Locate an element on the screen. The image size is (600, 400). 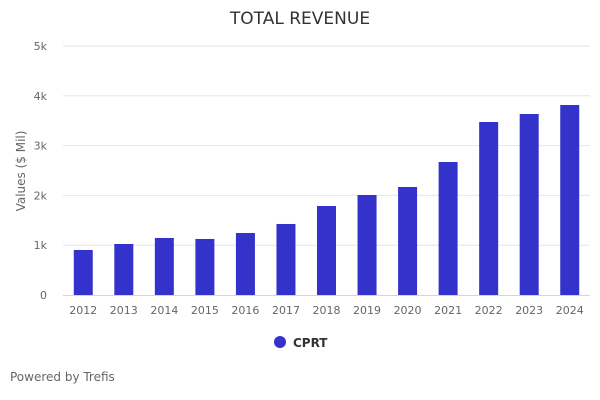
y-axis-label: Values ($ Mil) is located at coordinates (21, 171).